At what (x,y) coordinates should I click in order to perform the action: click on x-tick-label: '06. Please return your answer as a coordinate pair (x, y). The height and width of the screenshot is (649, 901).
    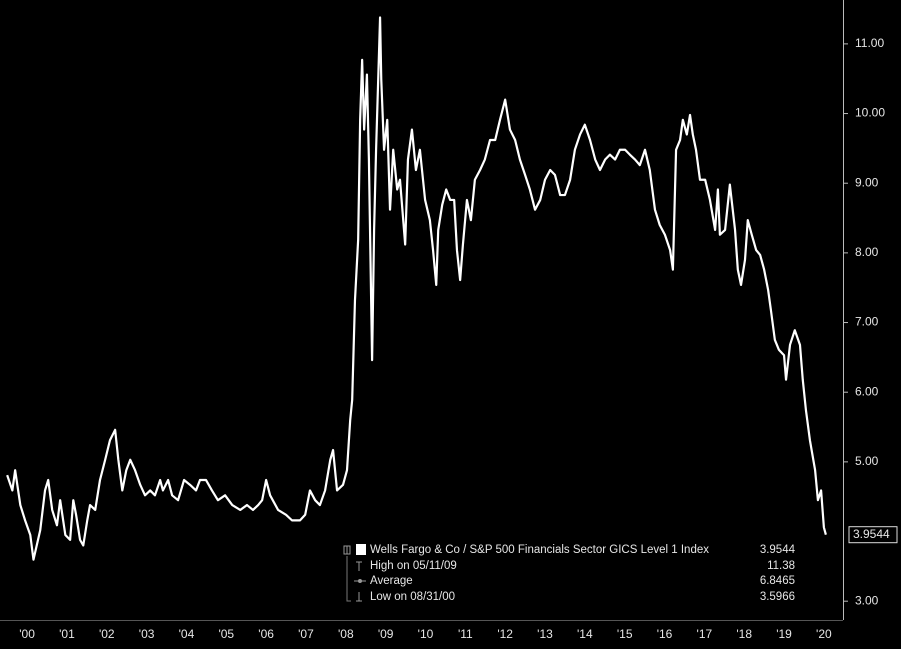
    Looking at the image, I should click on (266, 634).